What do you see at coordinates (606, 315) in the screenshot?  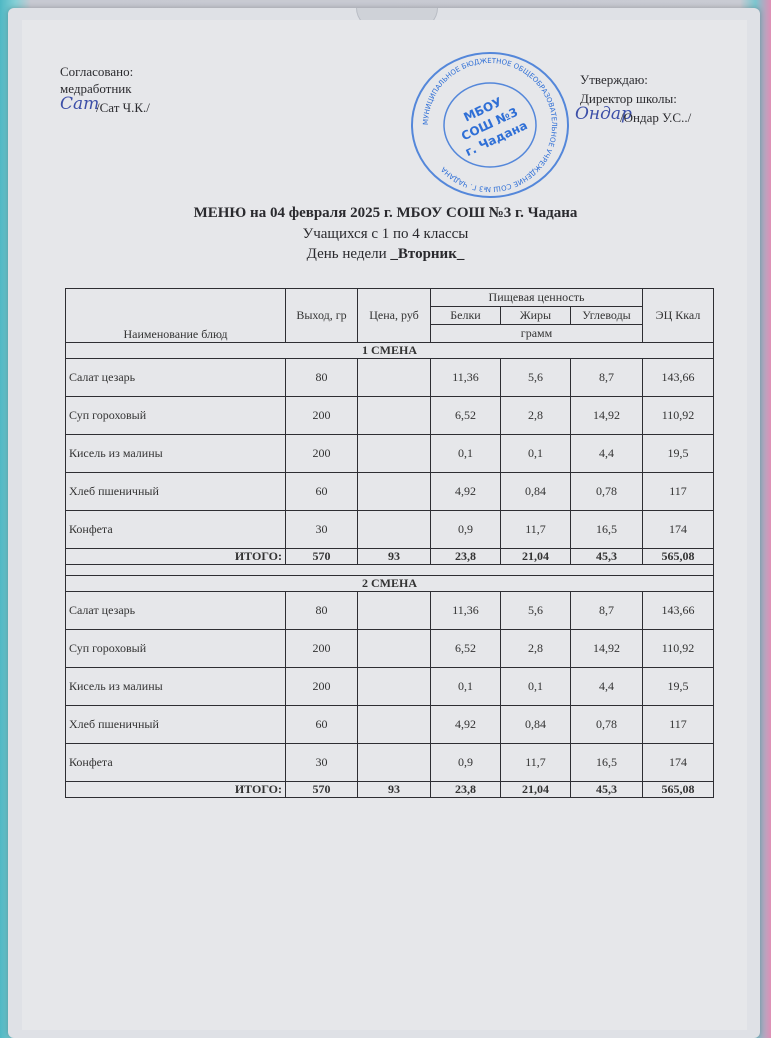 I see `header-carbs: Углеводы` at bounding box center [606, 315].